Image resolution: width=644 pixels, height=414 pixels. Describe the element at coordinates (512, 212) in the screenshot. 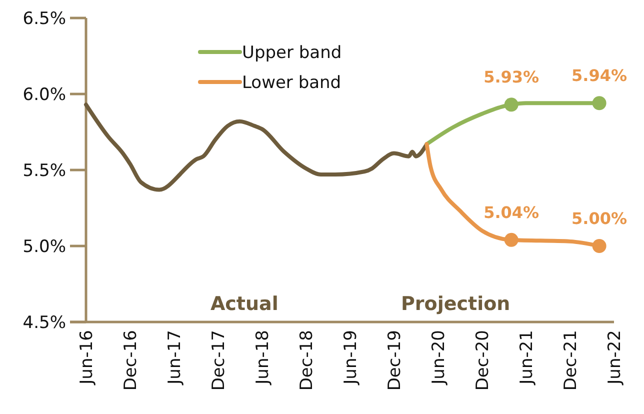

I see `data-label: 5.04%` at that location.